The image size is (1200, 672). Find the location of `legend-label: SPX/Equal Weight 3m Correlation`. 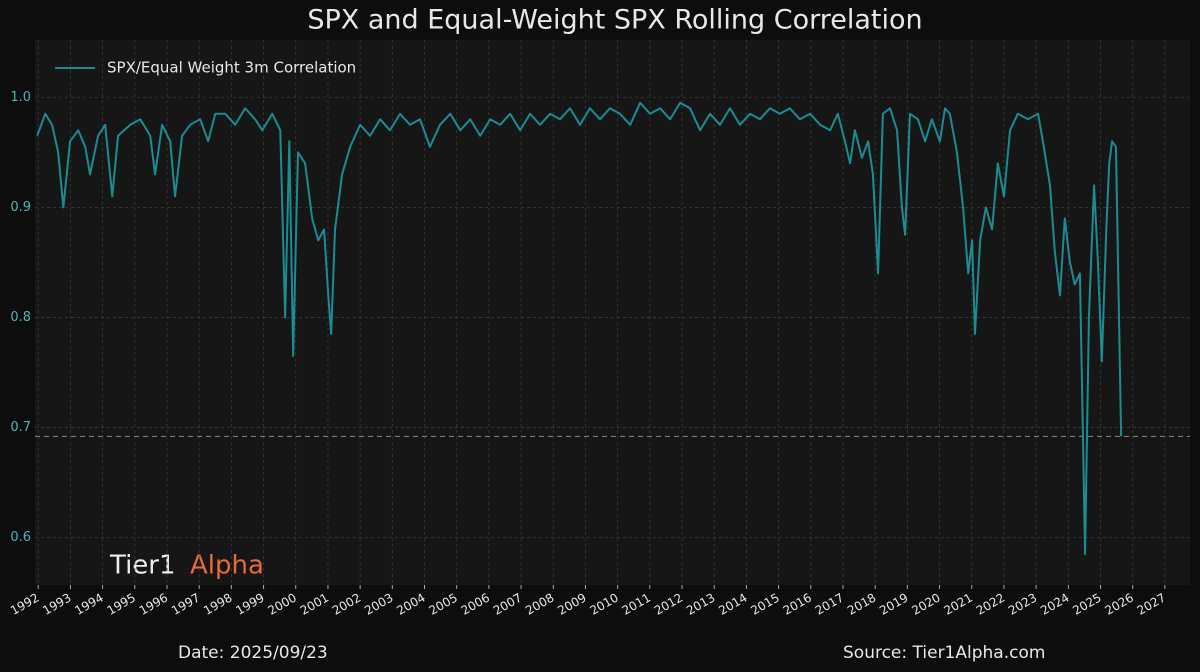

legend-label: SPX/Equal Weight 3m Correlation is located at coordinates (231, 68).